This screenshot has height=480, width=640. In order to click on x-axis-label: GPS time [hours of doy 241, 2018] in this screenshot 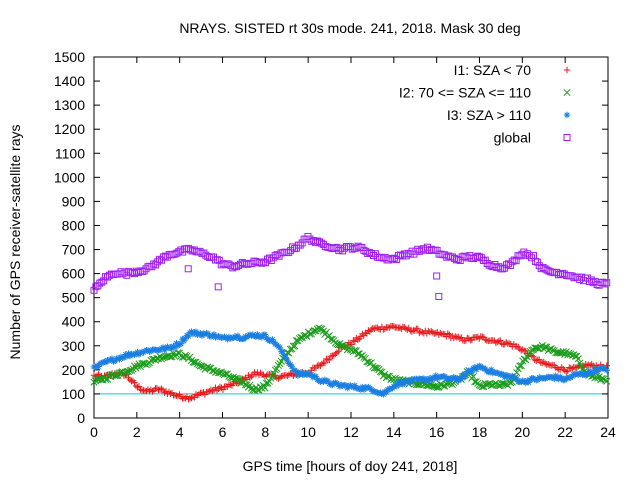, I will do `click(350, 466)`.